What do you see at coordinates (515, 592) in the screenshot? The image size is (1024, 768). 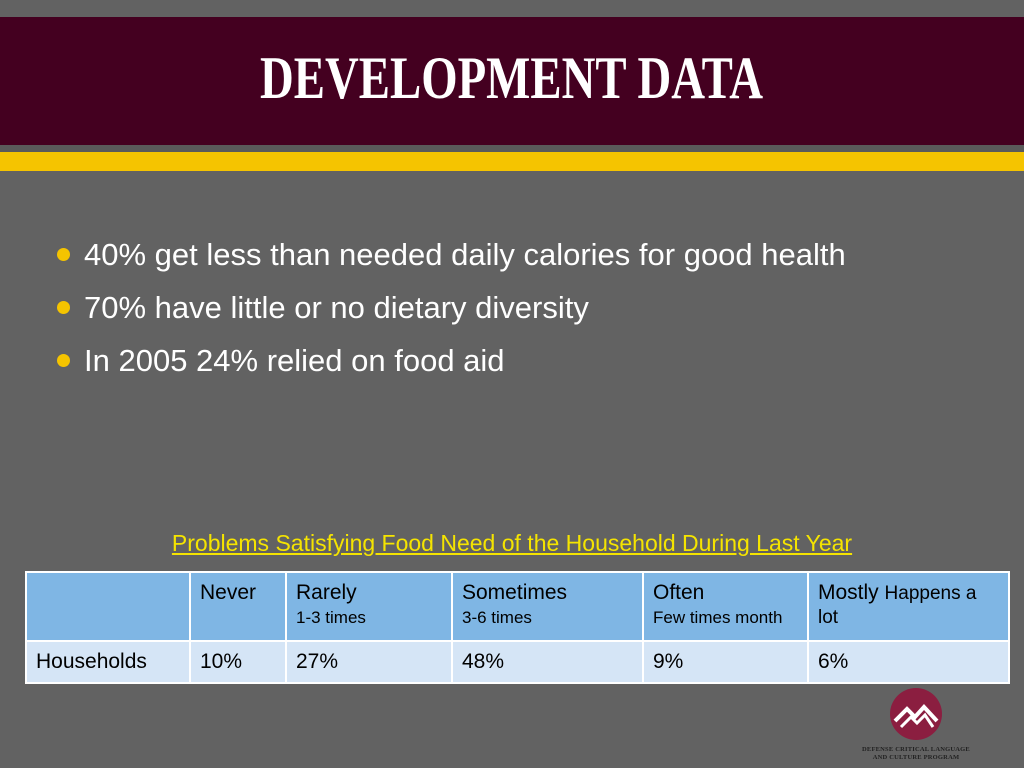 I see `header-label: Sometimes` at bounding box center [515, 592].